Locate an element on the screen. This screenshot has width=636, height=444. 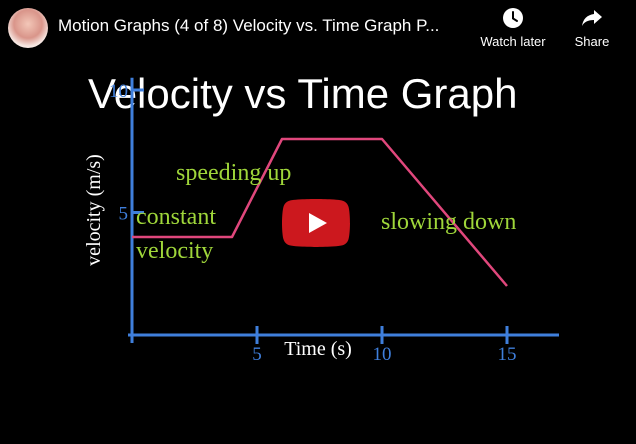
youtube-play-icon is located at coordinates (316, 223).